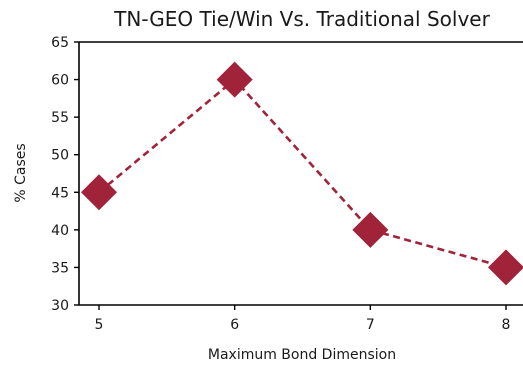 The height and width of the screenshot is (365, 523). I want to click on y-tick-label: 50, so click(60, 156).